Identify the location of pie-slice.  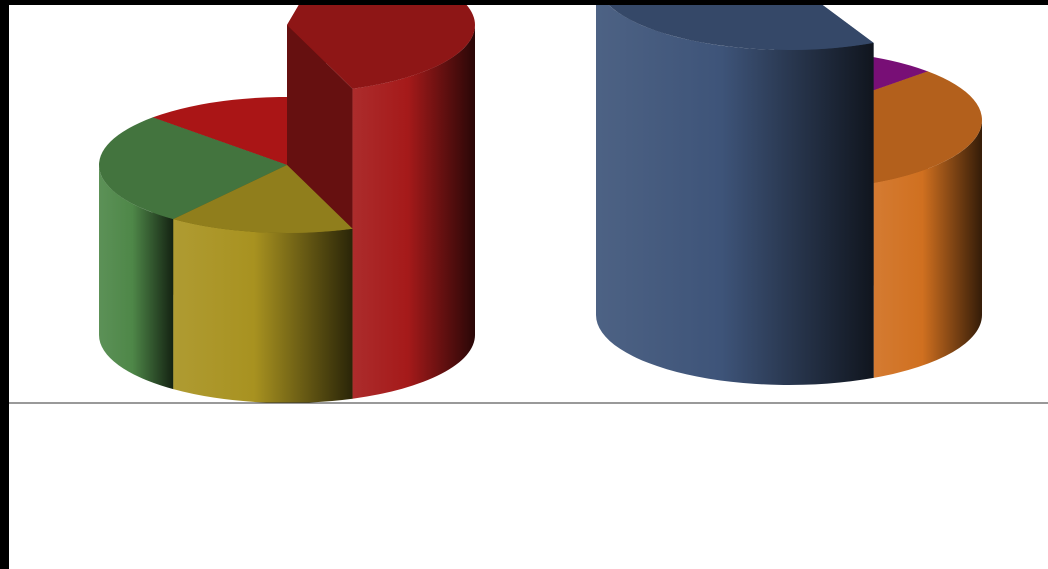
(263, 284).